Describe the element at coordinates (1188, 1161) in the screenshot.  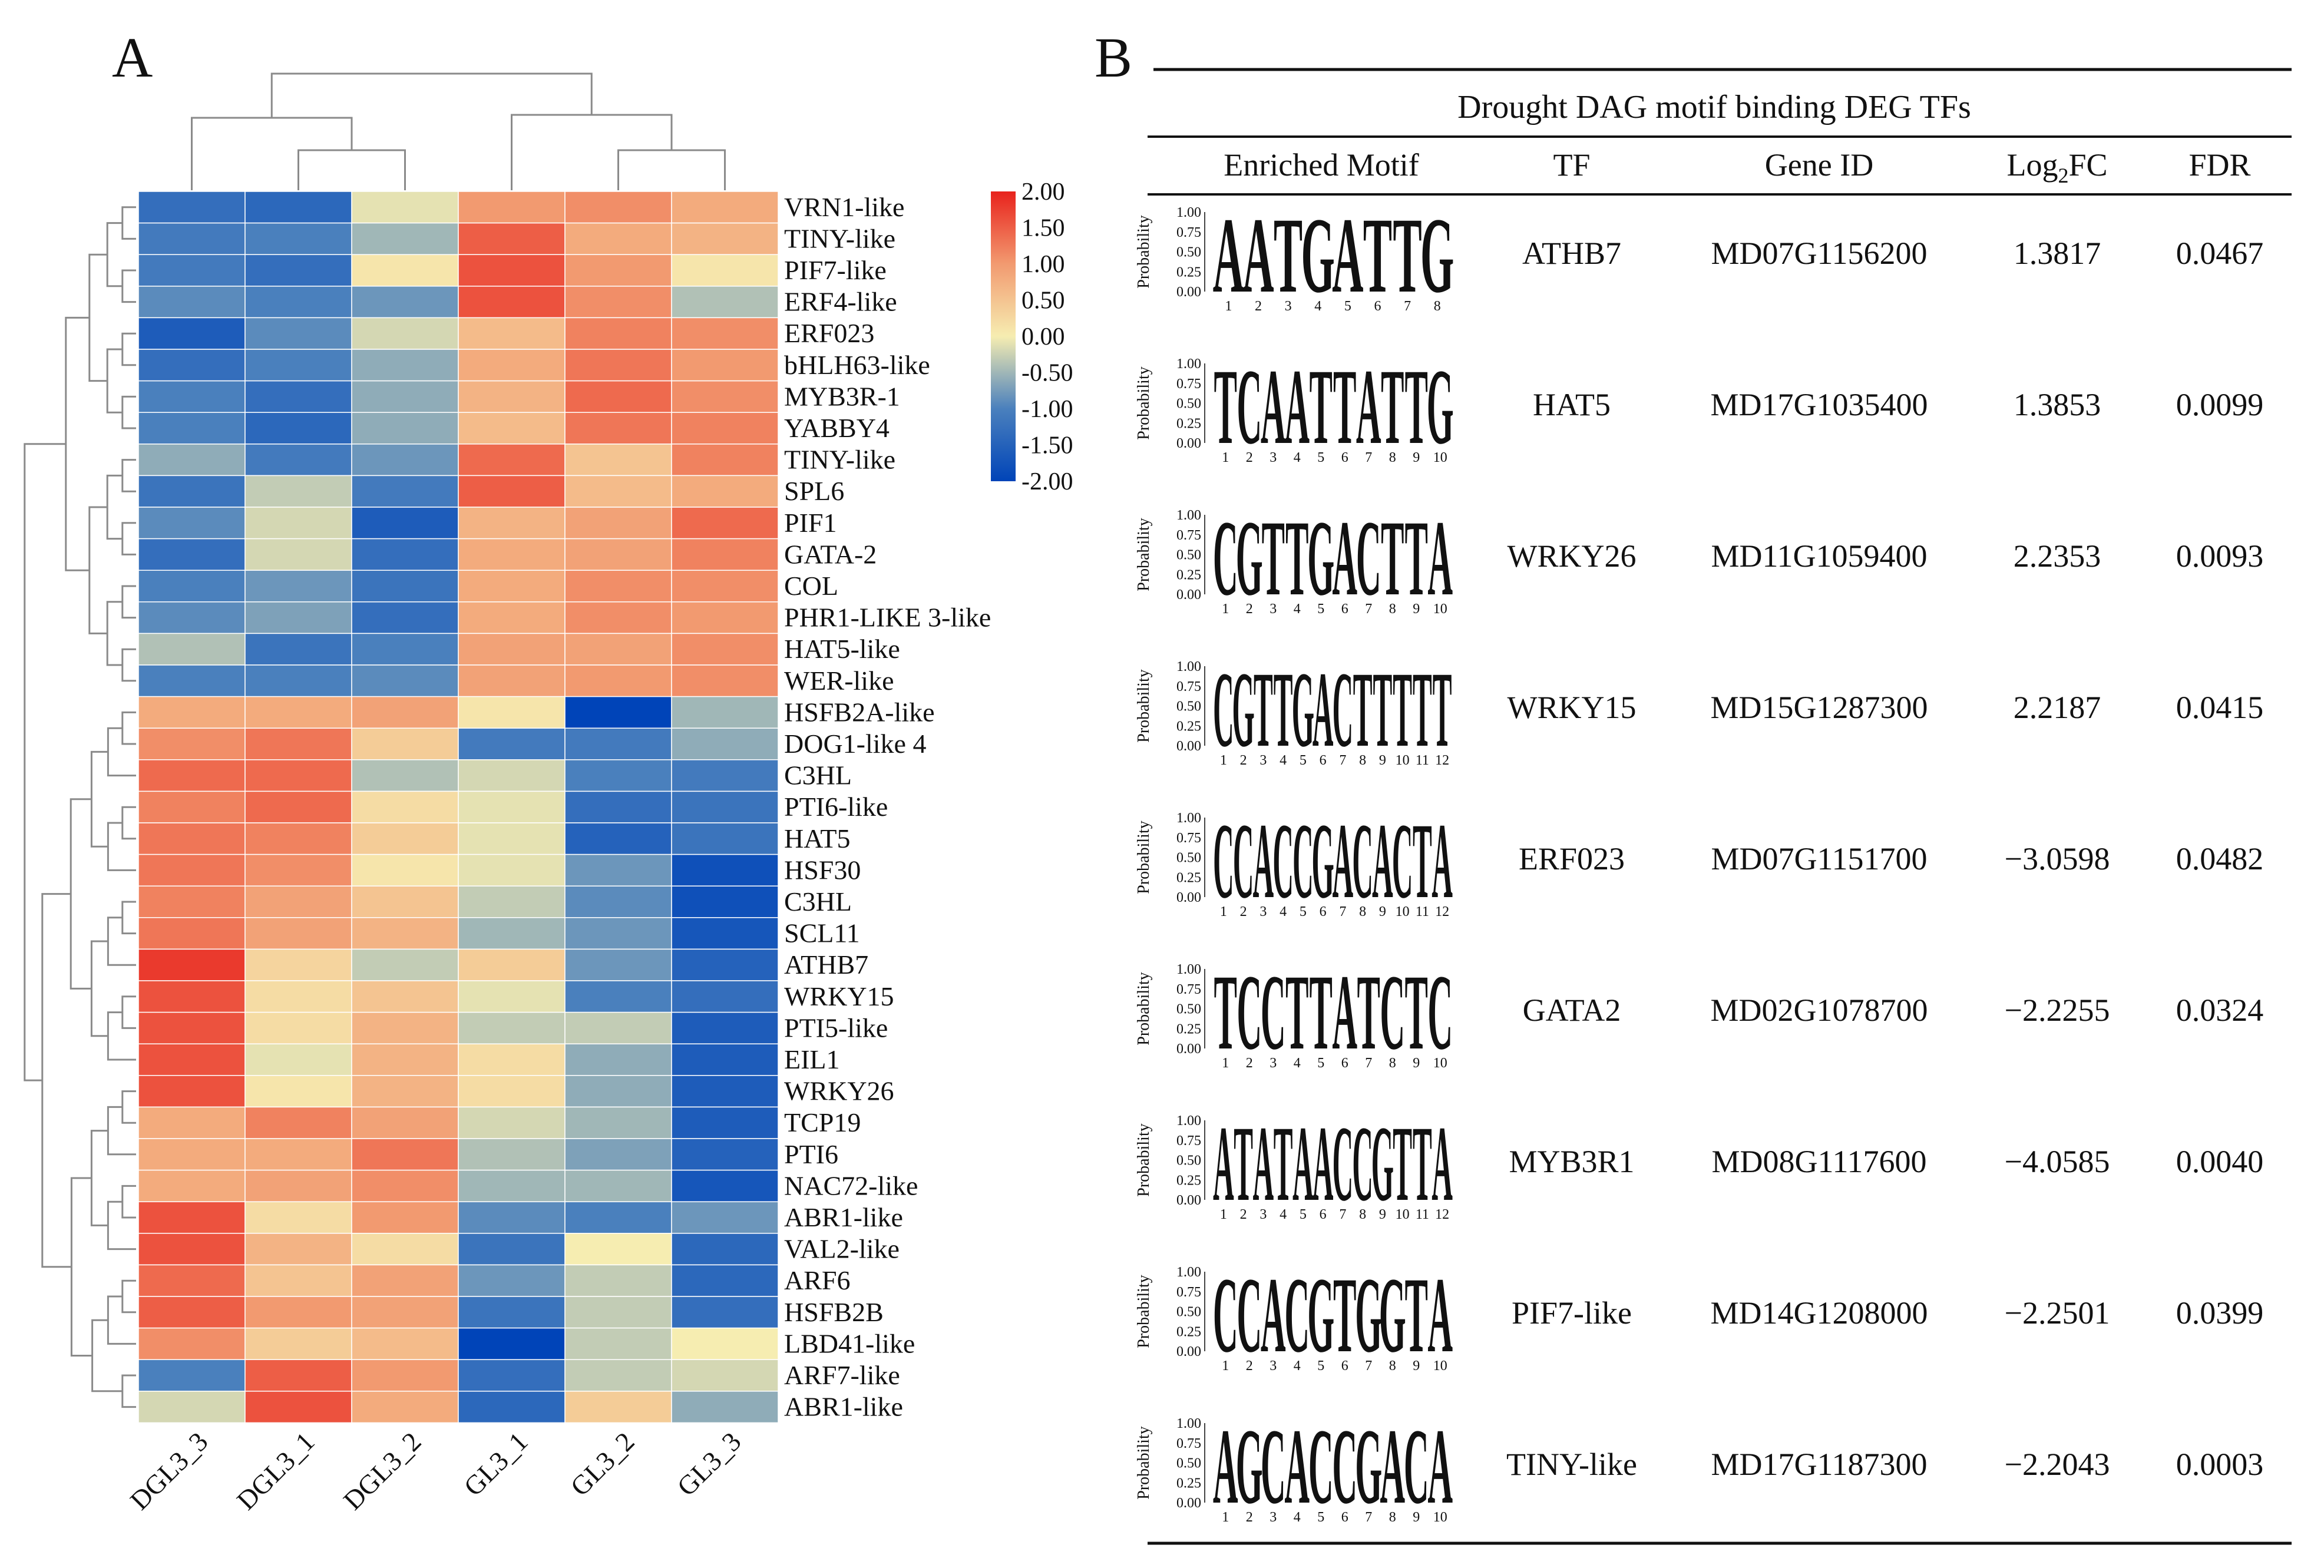
I see `logo-tick-label: 0.50` at that location.